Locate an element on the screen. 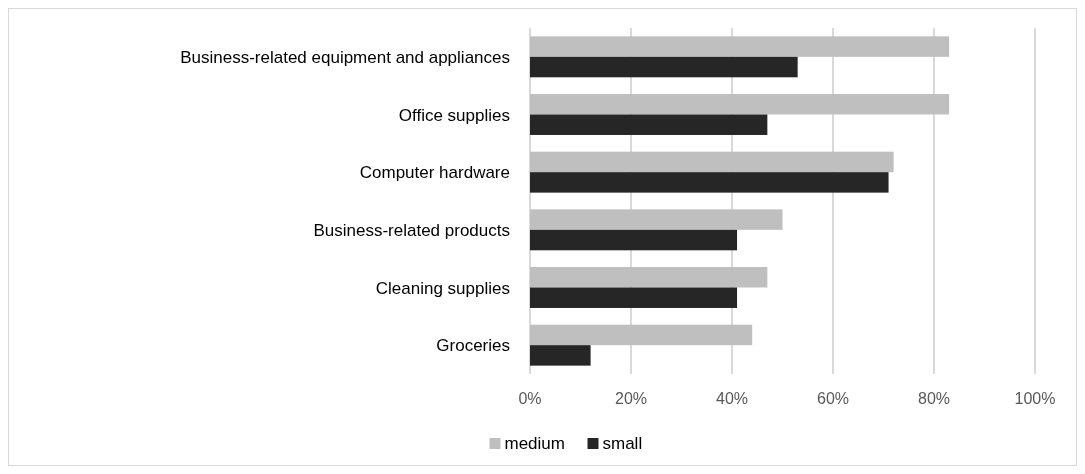  x-tick-label: 80% is located at coordinates (934, 398).